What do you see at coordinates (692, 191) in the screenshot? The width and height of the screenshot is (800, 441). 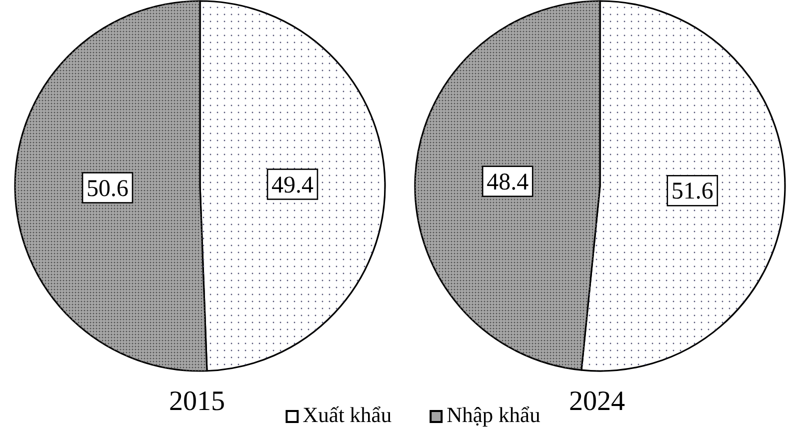 I see `data-label: 51.6` at bounding box center [692, 191].